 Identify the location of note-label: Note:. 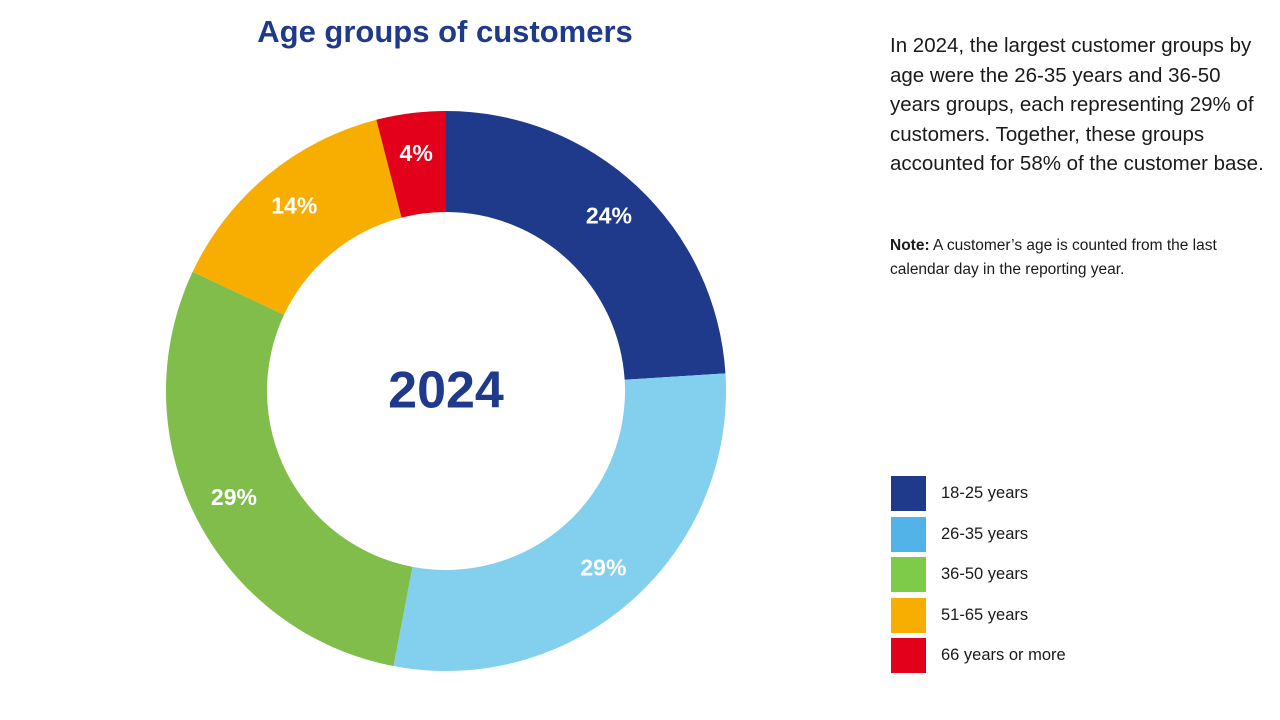
(910, 245).